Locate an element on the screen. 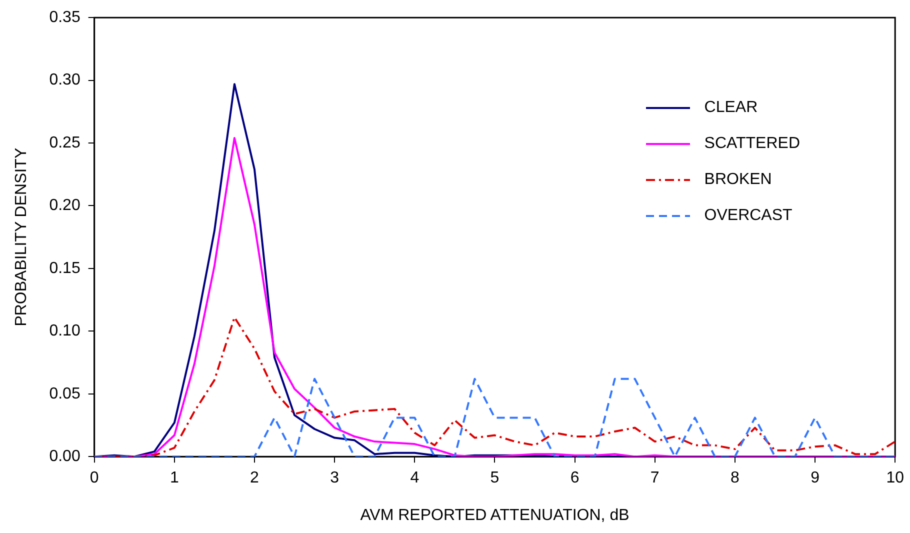  x-tick-label: 5 is located at coordinates (495, 478).